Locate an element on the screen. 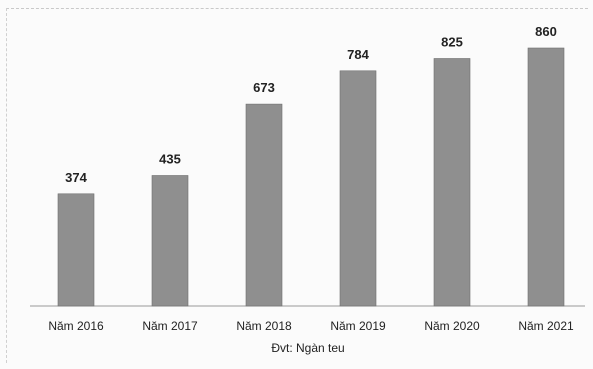 Image resolution: width=593 pixels, height=369 pixels. x-tick-label-4: Năm 2020 is located at coordinates (452, 326).